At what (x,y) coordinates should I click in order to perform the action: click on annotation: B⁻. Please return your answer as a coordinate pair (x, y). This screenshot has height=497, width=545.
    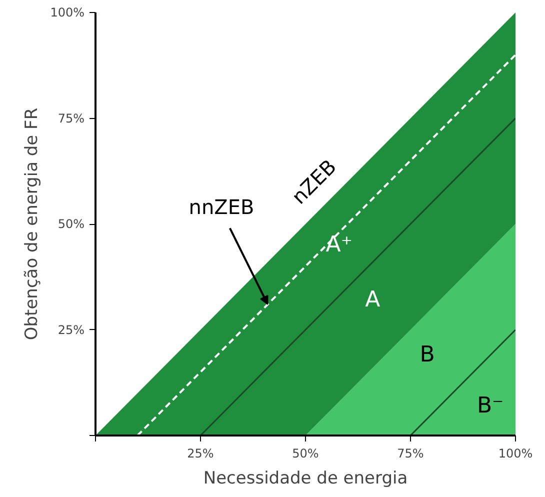
    Looking at the image, I should click on (490, 405).